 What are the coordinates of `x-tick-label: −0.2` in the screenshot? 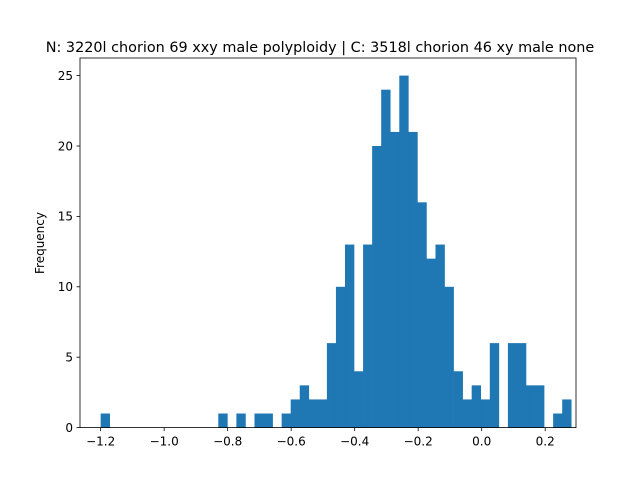 It's located at (418, 442).